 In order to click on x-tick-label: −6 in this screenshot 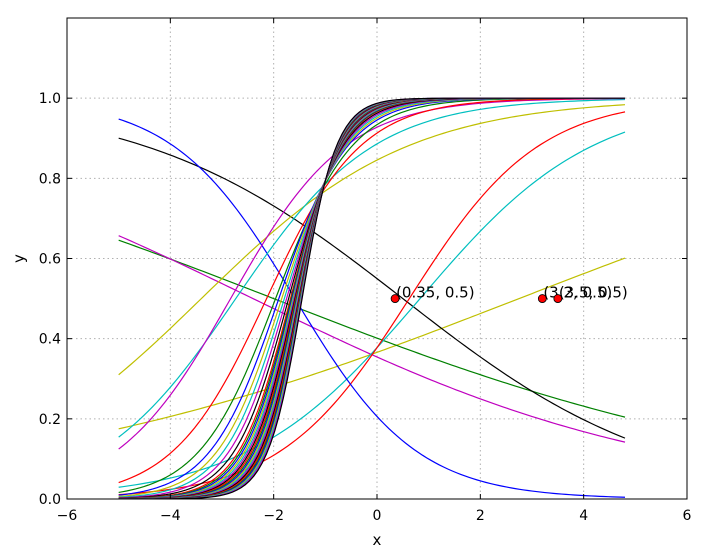, I will do `click(67, 516)`.